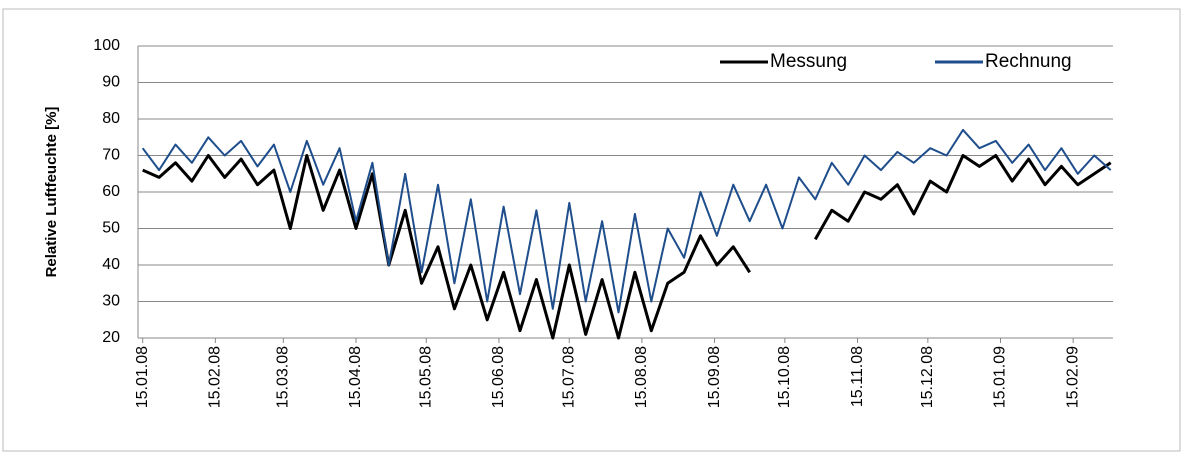 The height and width of the screenshot is (460, 1185). What do you see at coordinates (1028, 61) in the screenshot?
I see `legend-label: Rechnung` at bounding box center [1028, 61].